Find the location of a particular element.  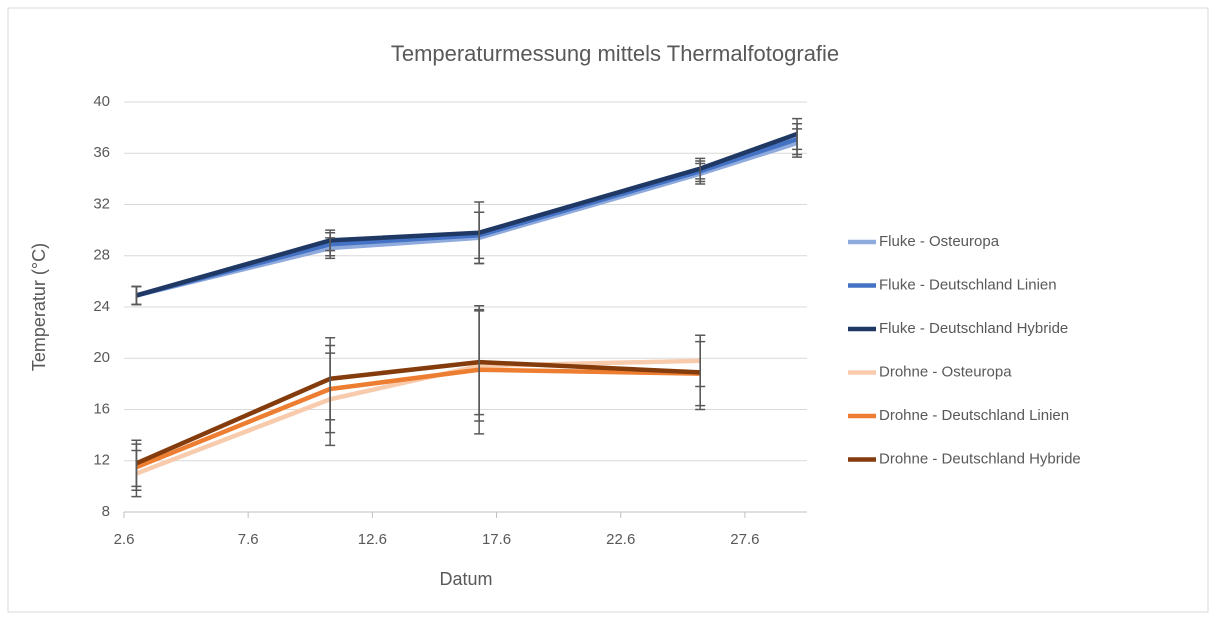

legend-label: Fluke - Osteuropa is located at coordinates (939, 241).